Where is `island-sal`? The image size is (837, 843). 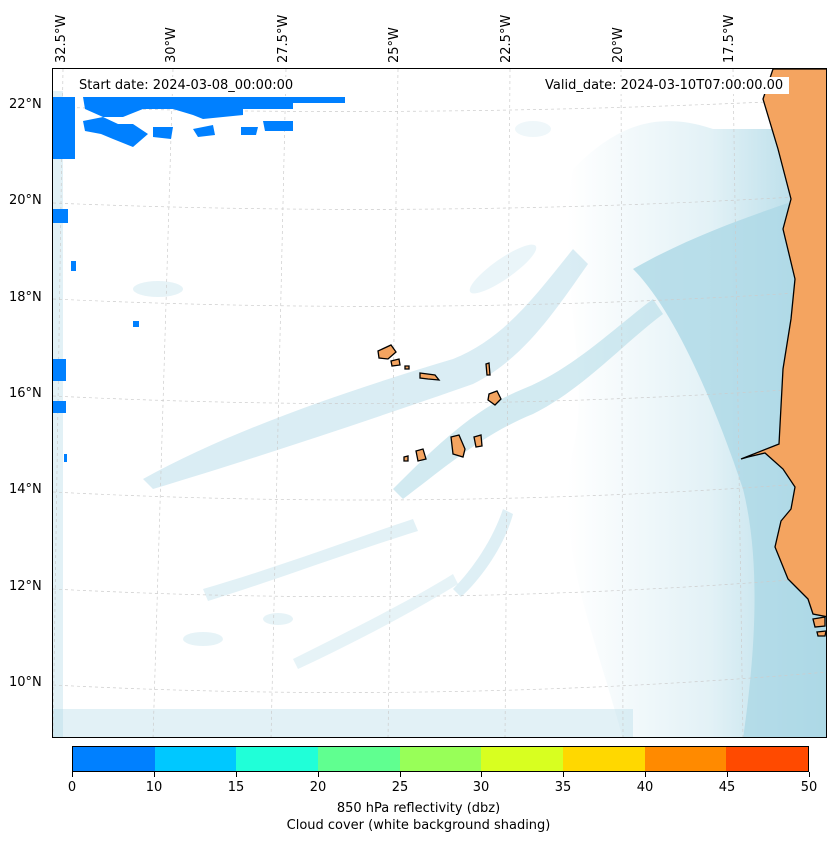 island-sal is located at coordinates (488, 369).